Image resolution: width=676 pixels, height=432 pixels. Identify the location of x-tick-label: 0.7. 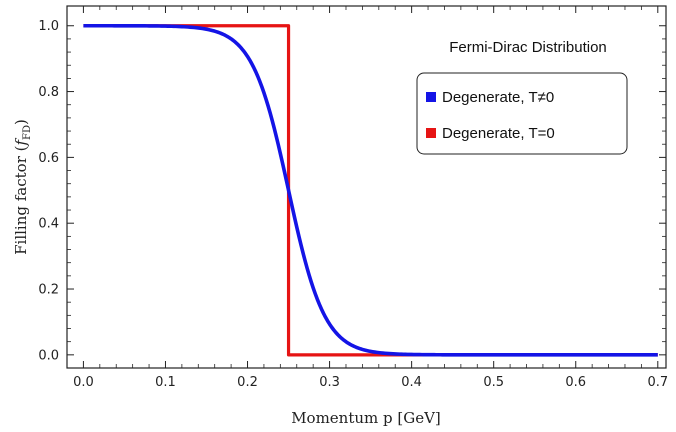
(657, 382).